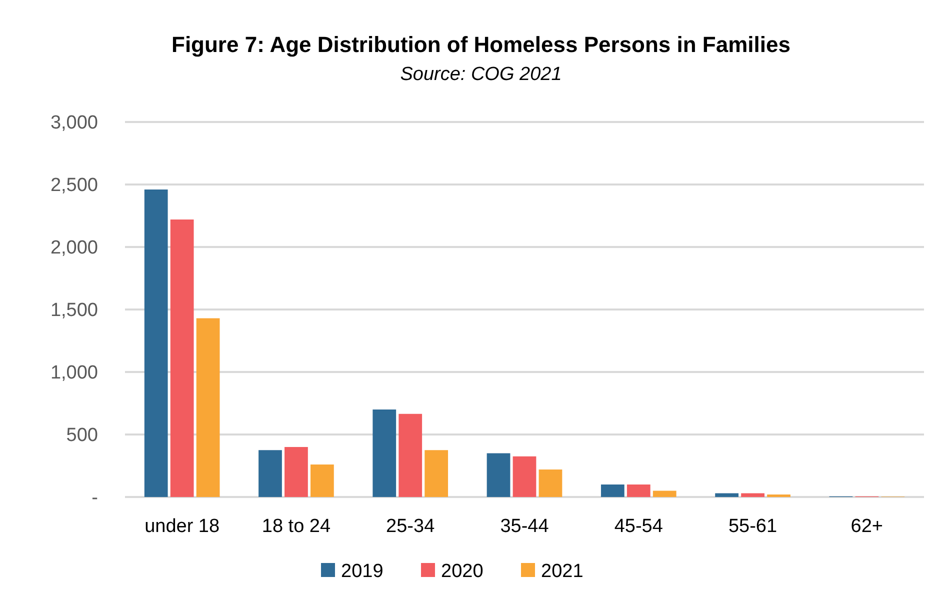 The image size is (942, 607). I want to click on legend-label: 2021, so click(562, 571).